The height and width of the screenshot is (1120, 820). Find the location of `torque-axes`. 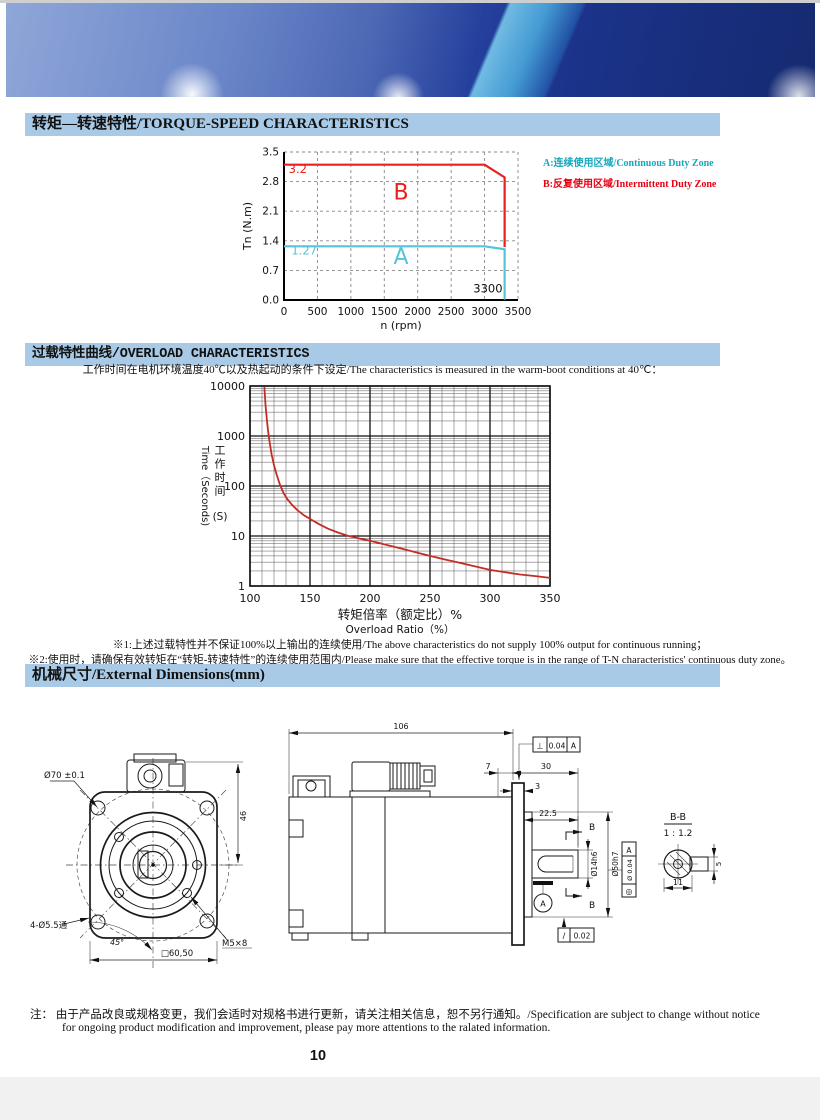

torque-axes is located at coordinates (400, 226).